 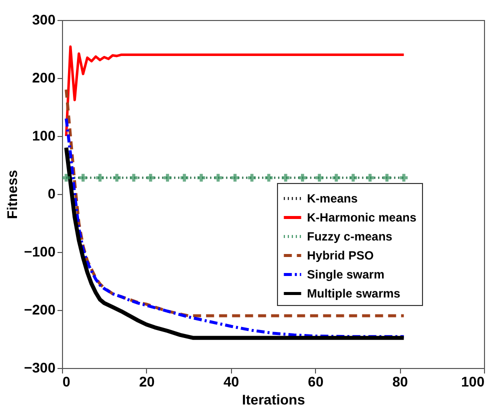 I want to click on legend-label: K-Harmonic means, so click(x=362, y=217).